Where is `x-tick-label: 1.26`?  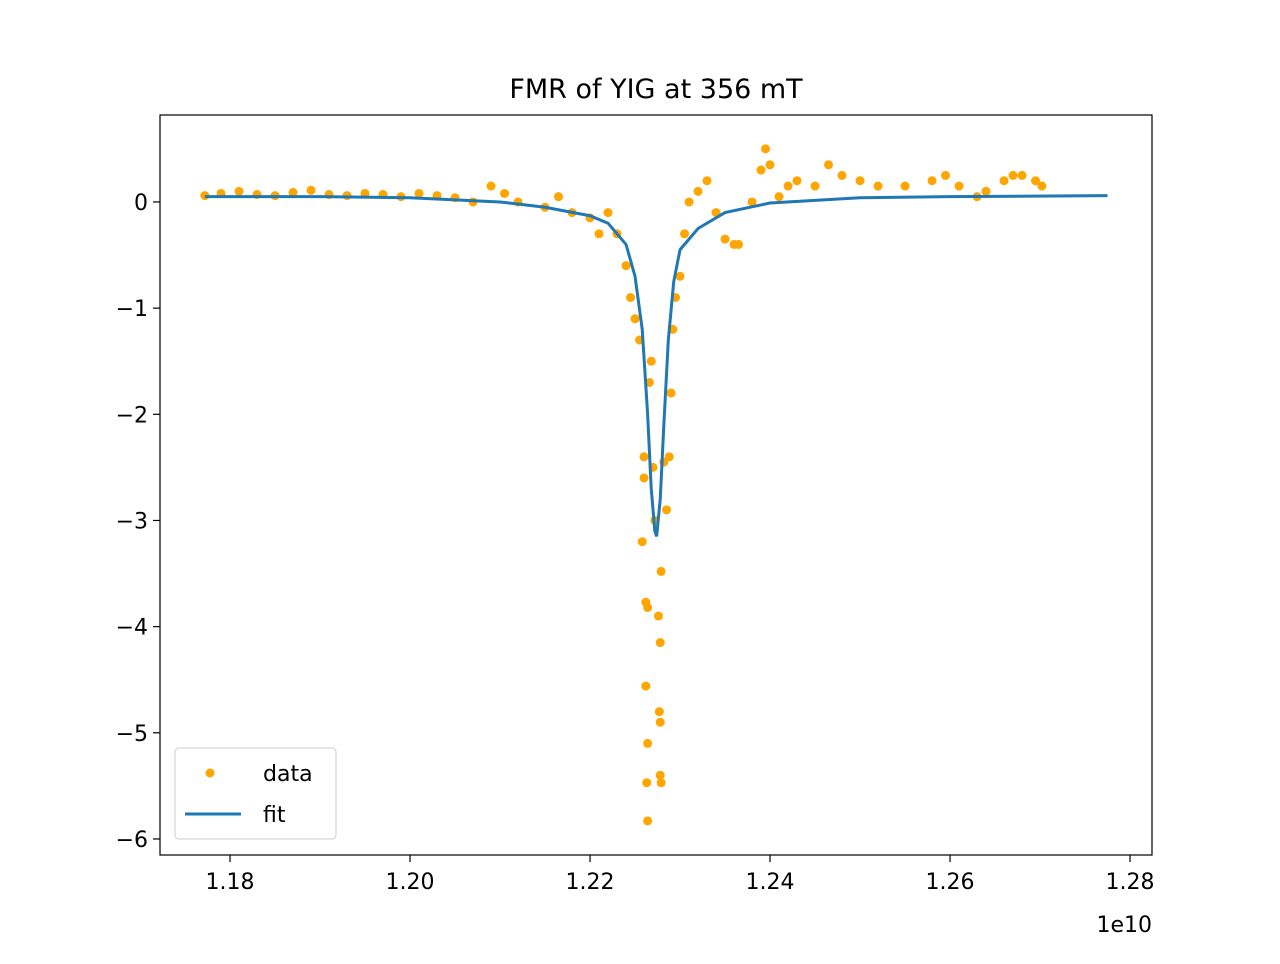 x-tick-label: 1.26 is located at coordinates (950, 882).